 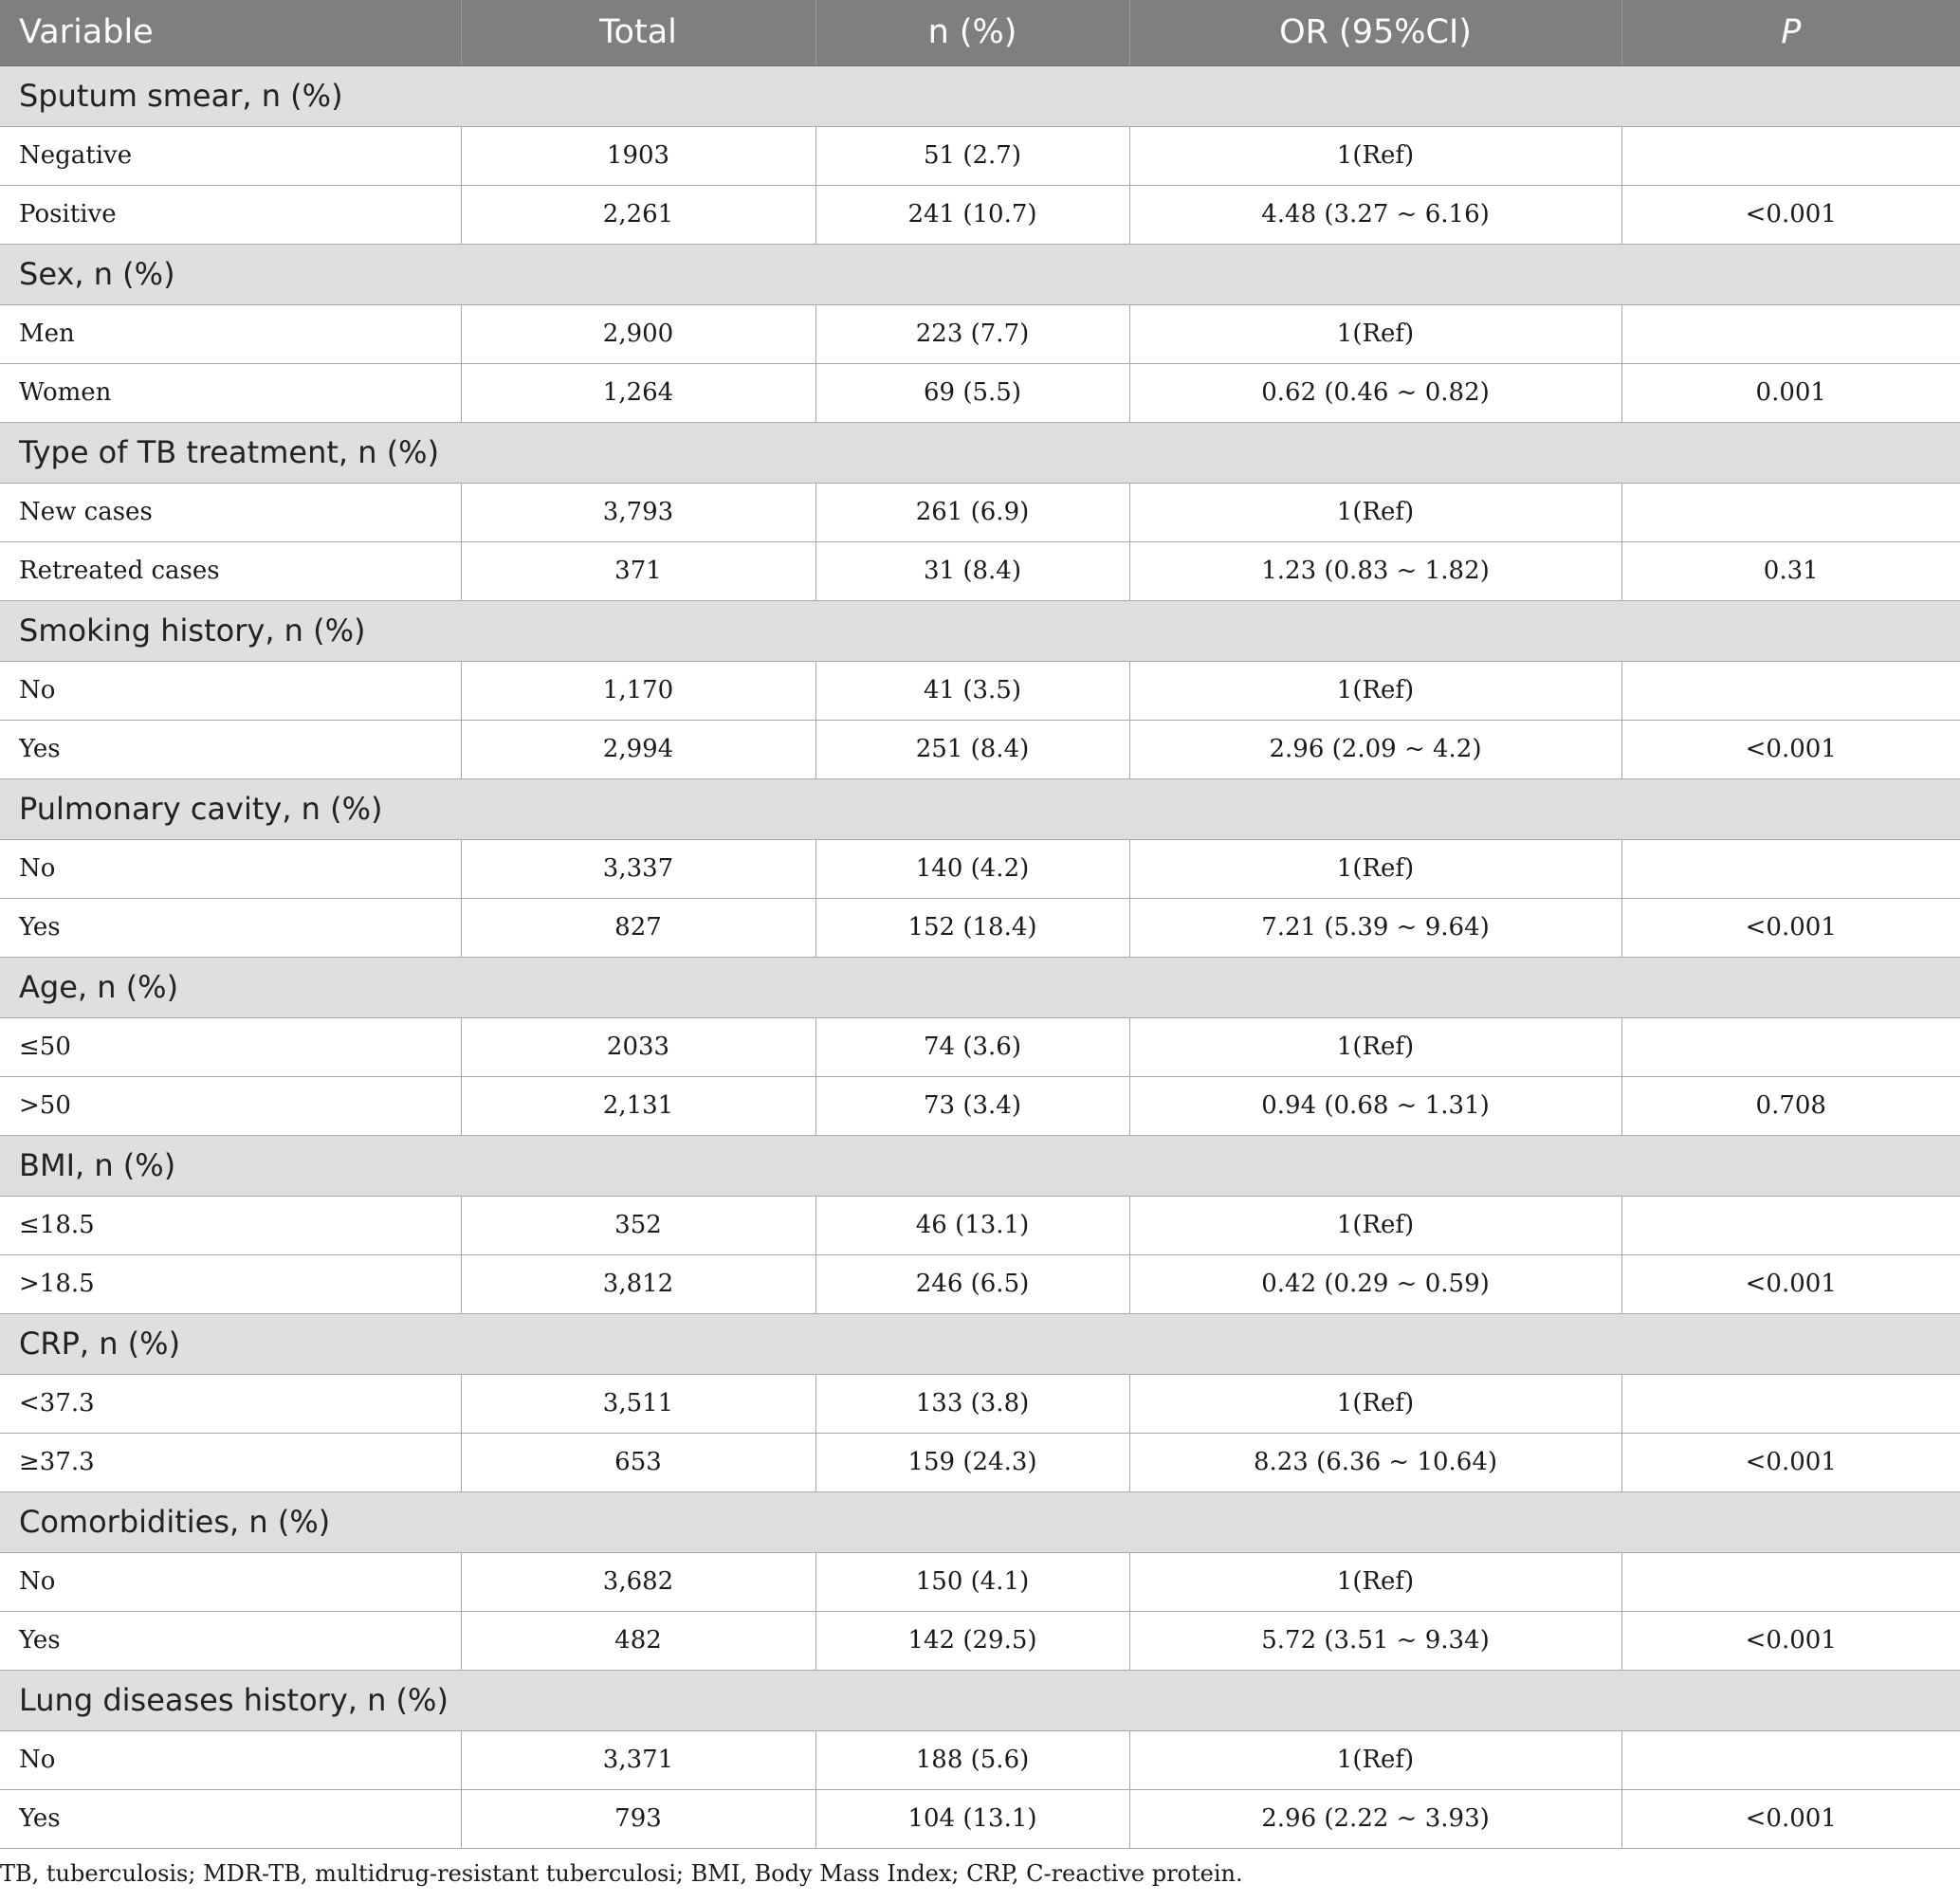 I want to click on header-p-label: P, so click(x=1791, y=33).